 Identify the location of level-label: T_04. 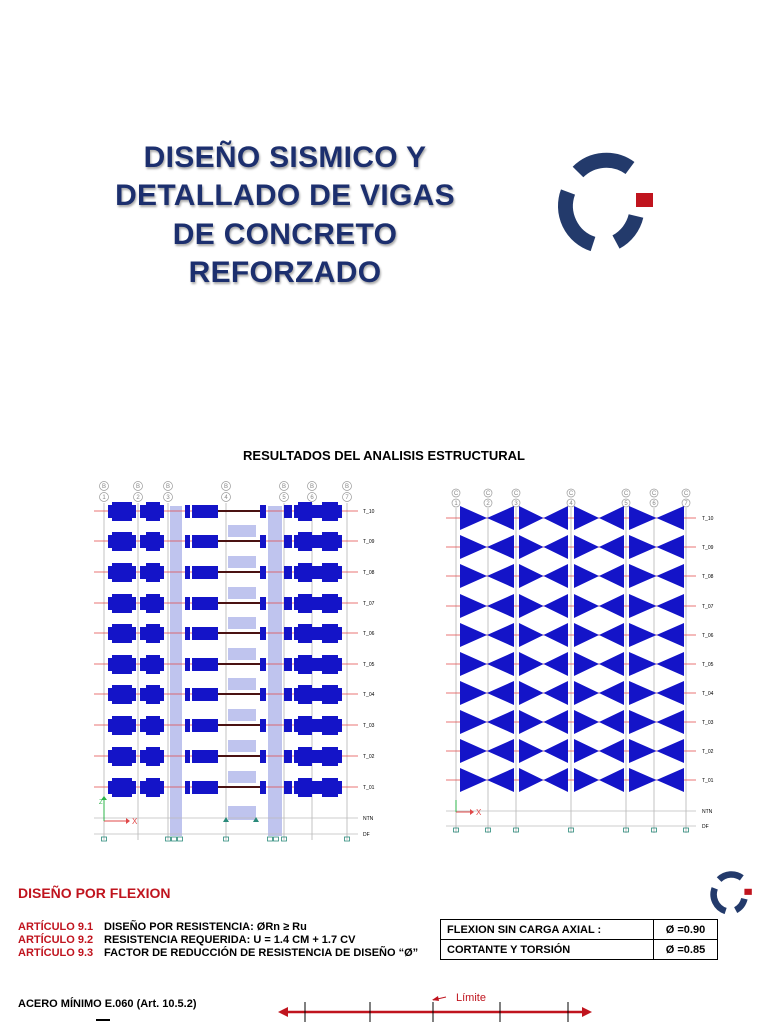
(369, 695).